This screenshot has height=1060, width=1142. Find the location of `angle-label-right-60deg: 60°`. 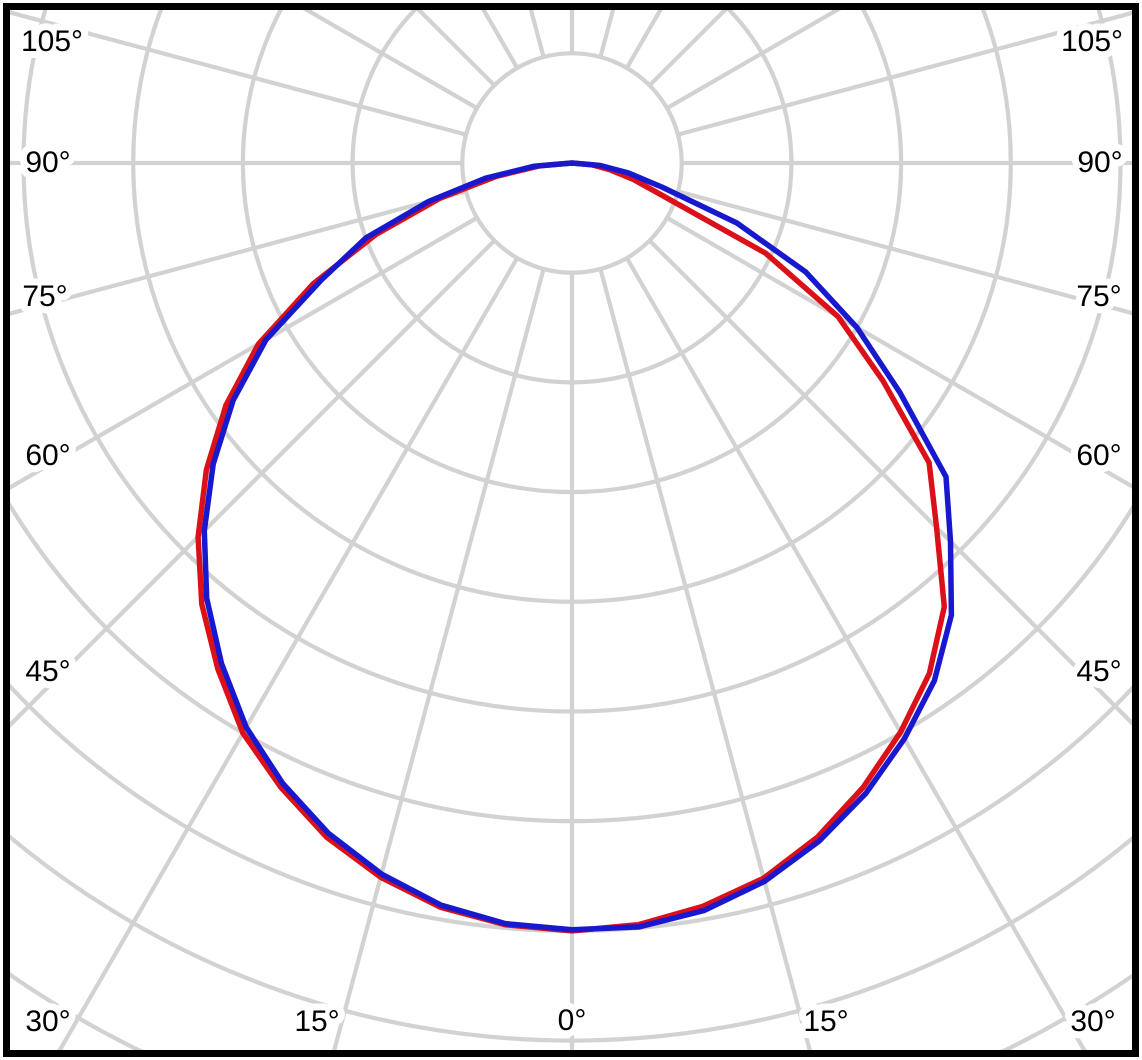

angle-label-right-60deg: 60° is located at coordinates (1098, 455).